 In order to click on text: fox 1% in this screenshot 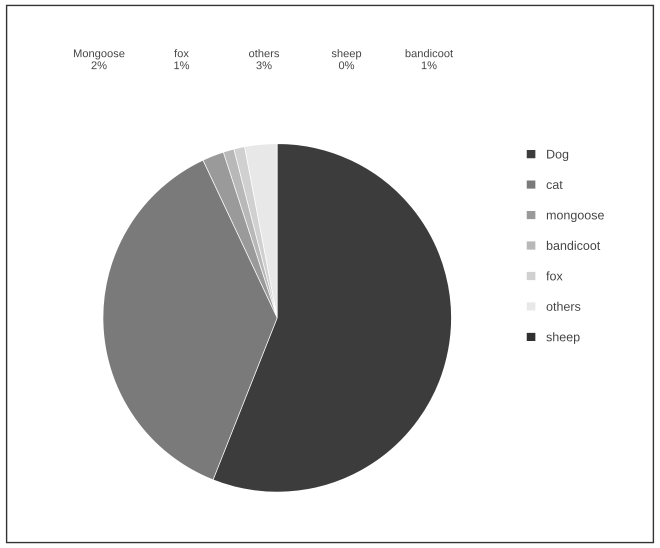, I will do `click(182, 59)`.